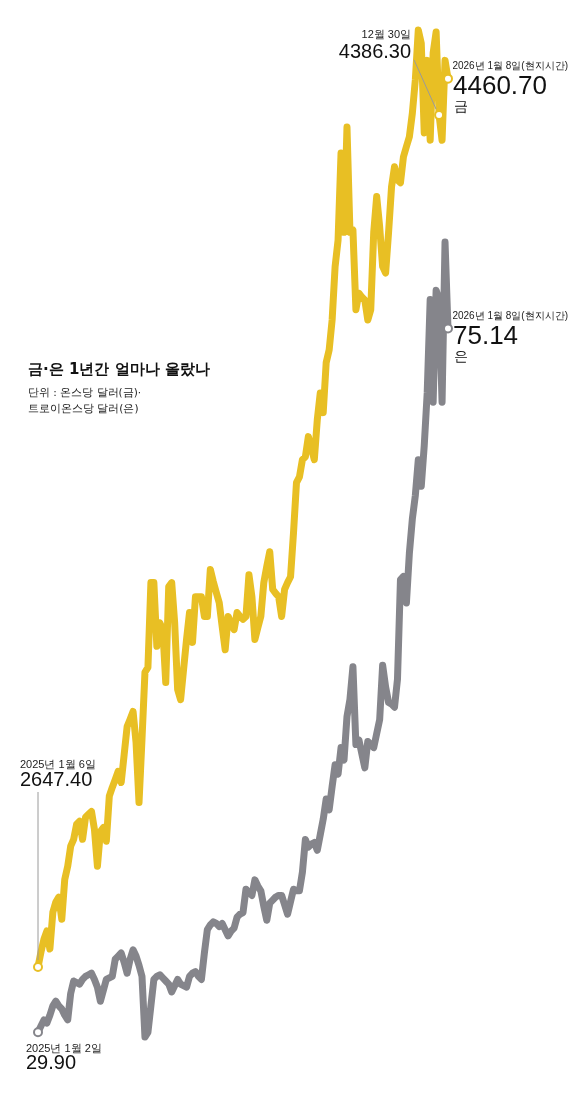 The image size is (570, 1101). Describe the element at coordinates (85, 400) in the screenshot. I see `text: 단위 : 온스당 달러(금)· 트로이온스당 달러(은)` at that location.